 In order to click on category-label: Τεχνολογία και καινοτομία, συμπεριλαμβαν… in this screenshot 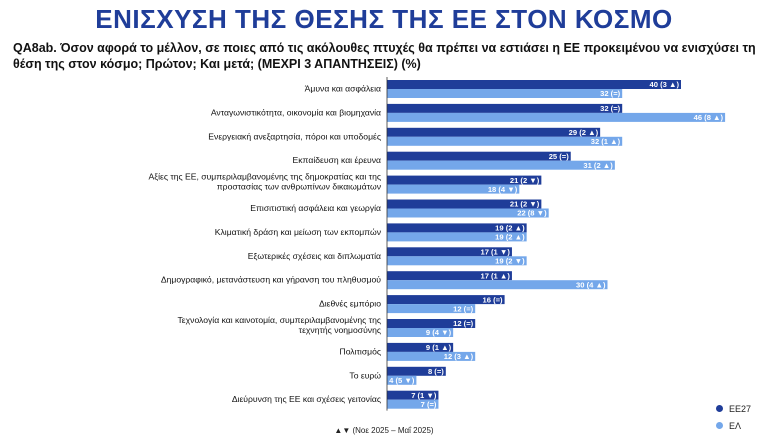, I will do `click(280, 325)`.